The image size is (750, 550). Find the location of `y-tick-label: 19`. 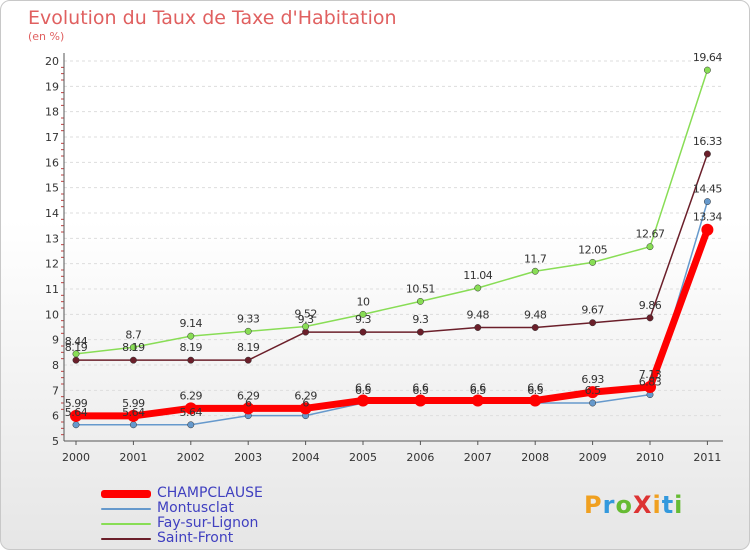

y-tick-label: 19 is located at coordinates (52, 86).